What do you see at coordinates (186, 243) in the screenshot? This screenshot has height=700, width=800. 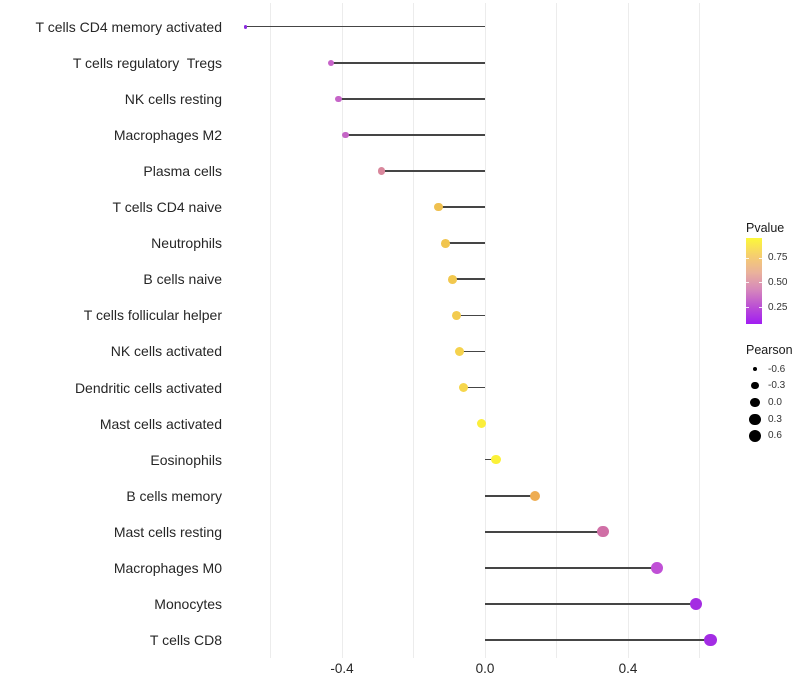 I see `row-label: Neutrophils` at bounding box center [186, 243].